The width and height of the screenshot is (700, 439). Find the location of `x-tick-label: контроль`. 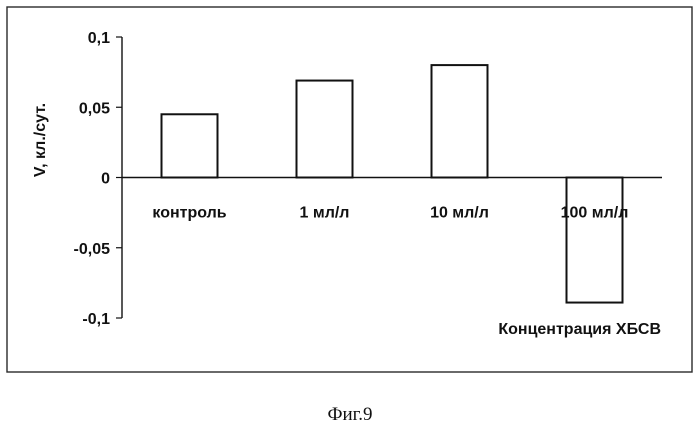

x-tick-label: контроль is located at coordinates (189, 213).